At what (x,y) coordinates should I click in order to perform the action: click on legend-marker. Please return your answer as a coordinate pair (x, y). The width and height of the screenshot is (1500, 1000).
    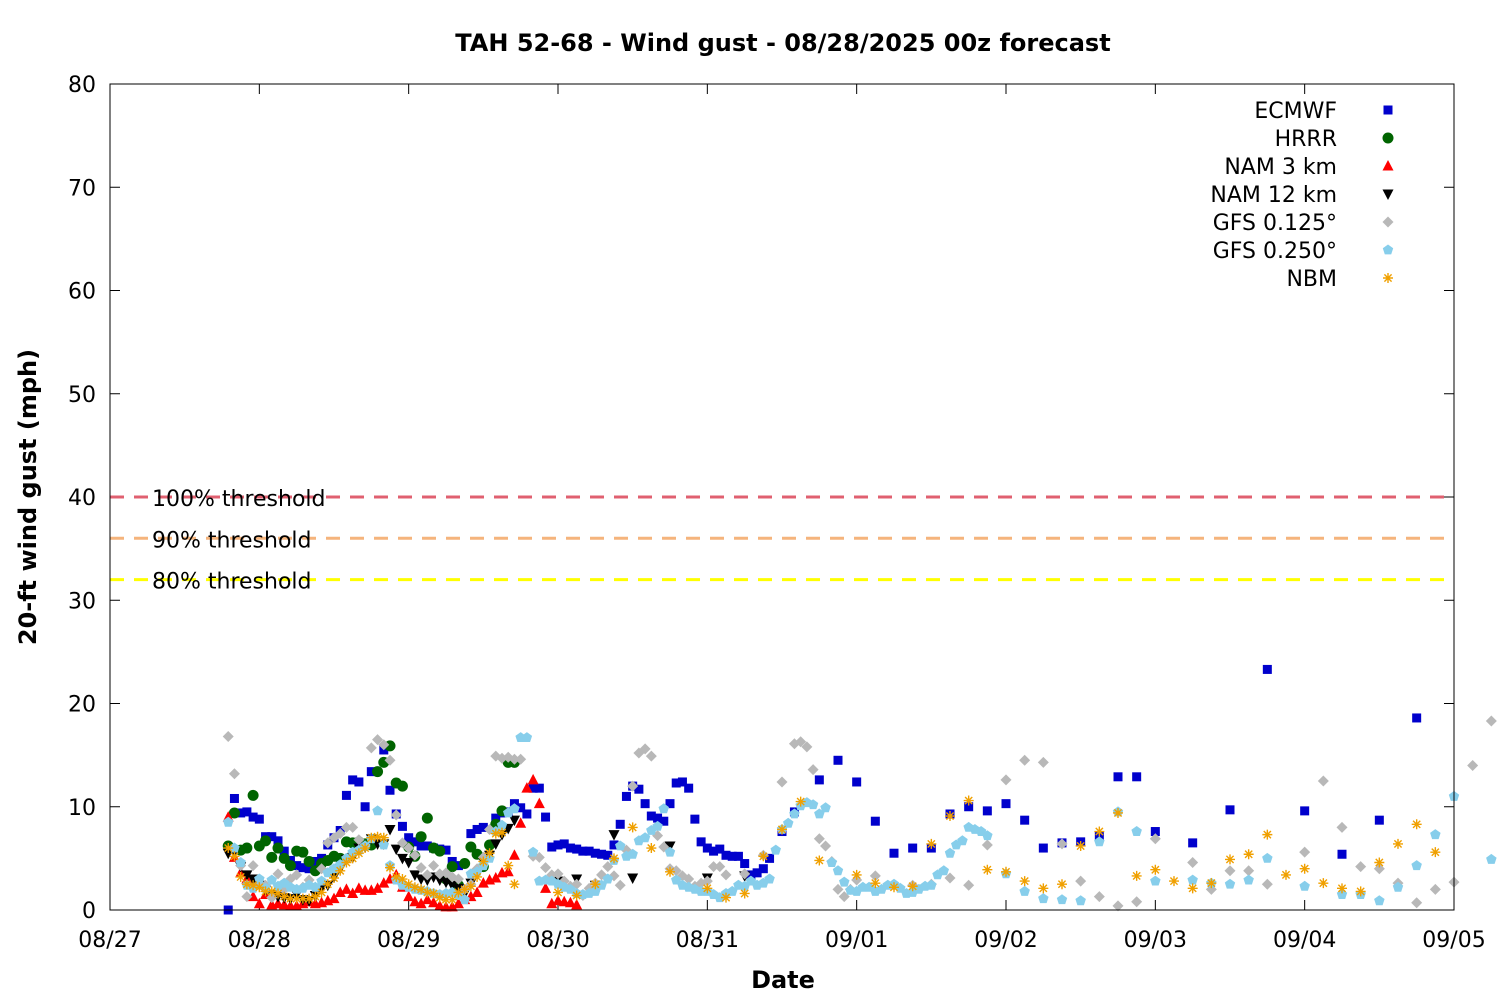
    Looking at the image, I should click on (1388, 222).